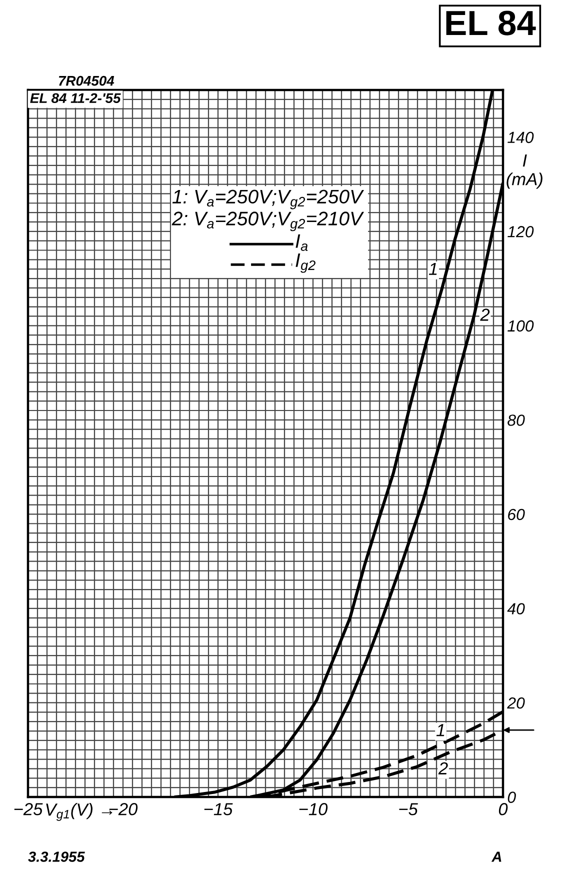 This screenshot has width=561, height=882. What do you see at coordinates (521, 326) in the screenshot?
I see `y-tick-label: 100` at bounding box center [521, 326].